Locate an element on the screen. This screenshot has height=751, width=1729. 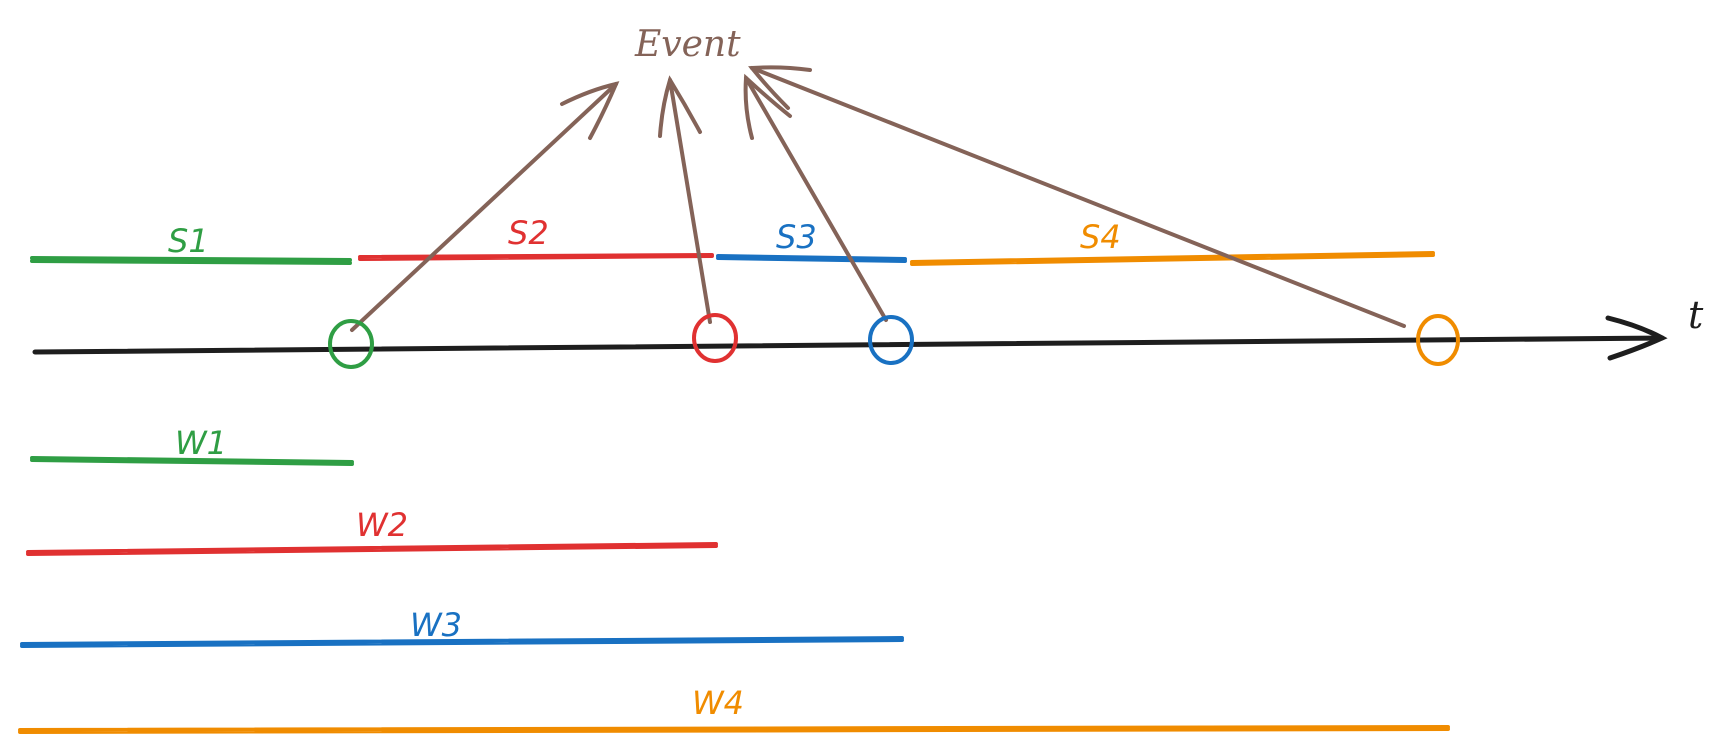
segment-line-s2 is located at coordinates (536, 257).